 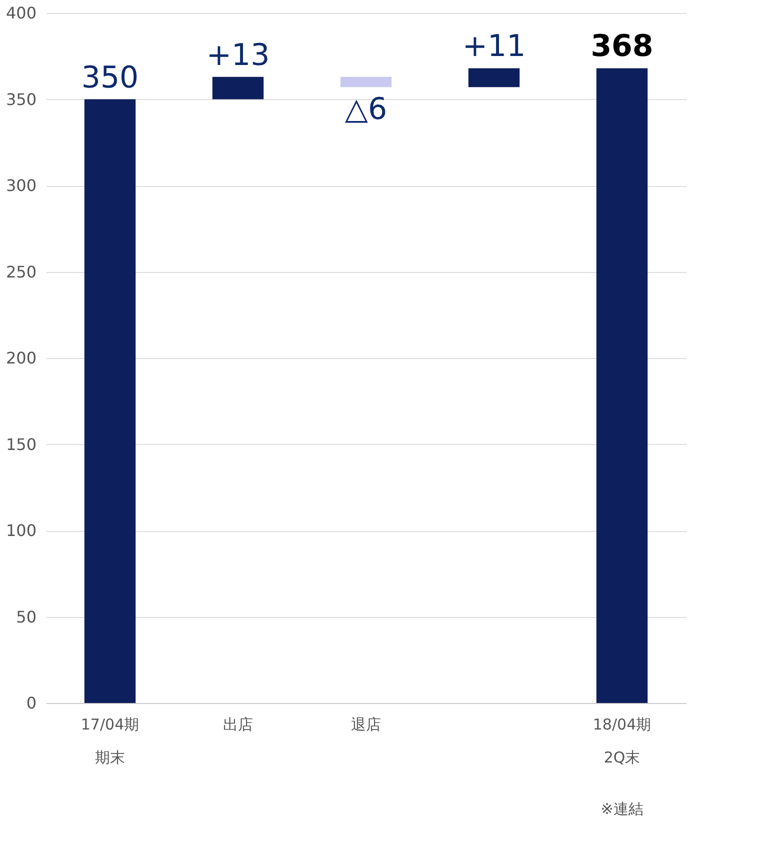 I want to click on y-tick-label: 50, so click(x=26, y=616).